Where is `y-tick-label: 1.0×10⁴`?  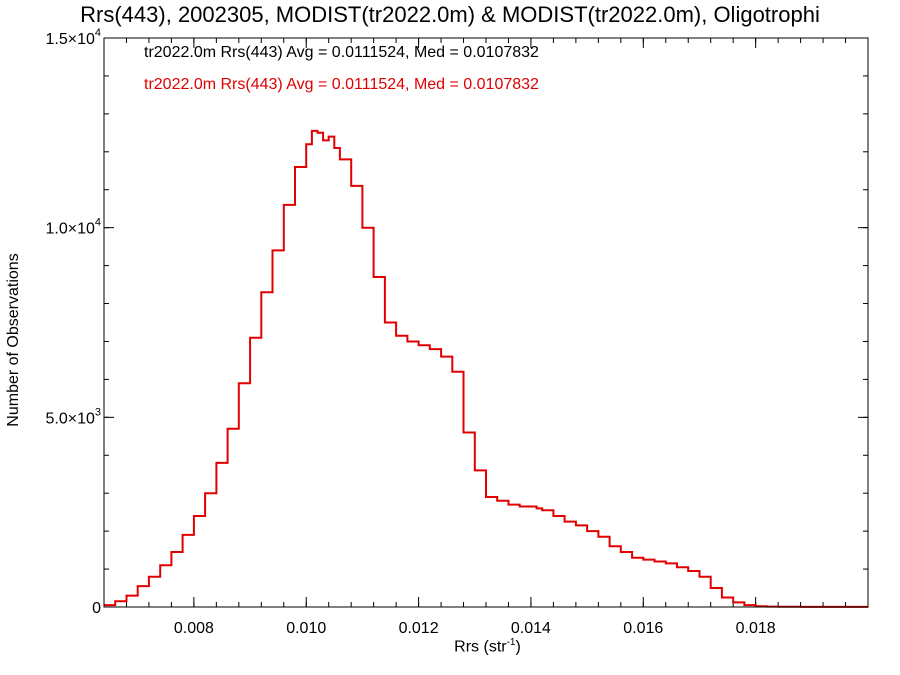
y-tick-label: 1.0×10⁴ is located at coordinates (73, 227).